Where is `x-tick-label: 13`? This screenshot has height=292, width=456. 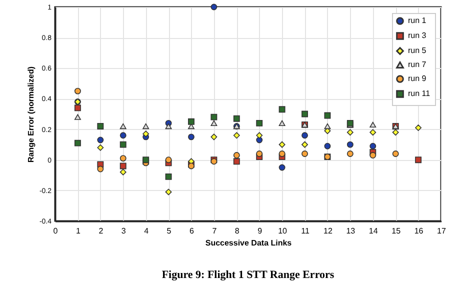 x-tick-label: 13 is located at coordinates (351, 231).